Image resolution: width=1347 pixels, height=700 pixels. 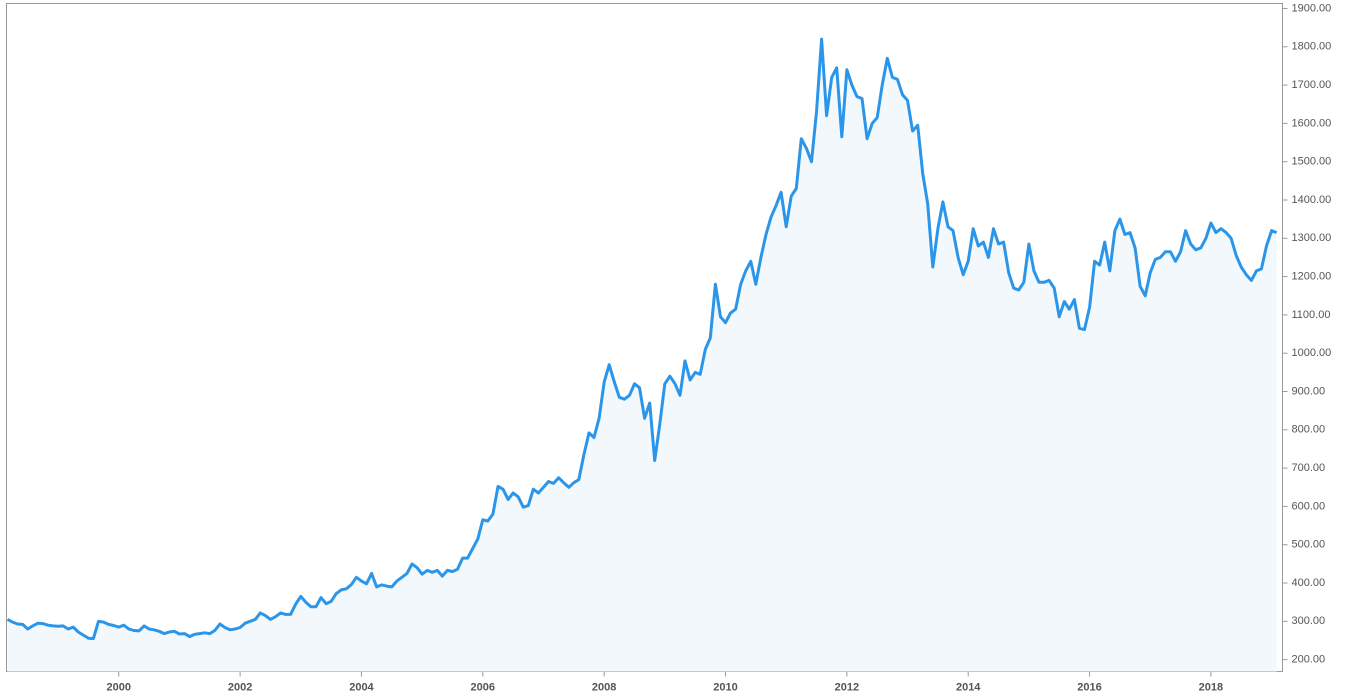 I want to click on y-tick-label: 600.00, so click(x=1309, y=506).